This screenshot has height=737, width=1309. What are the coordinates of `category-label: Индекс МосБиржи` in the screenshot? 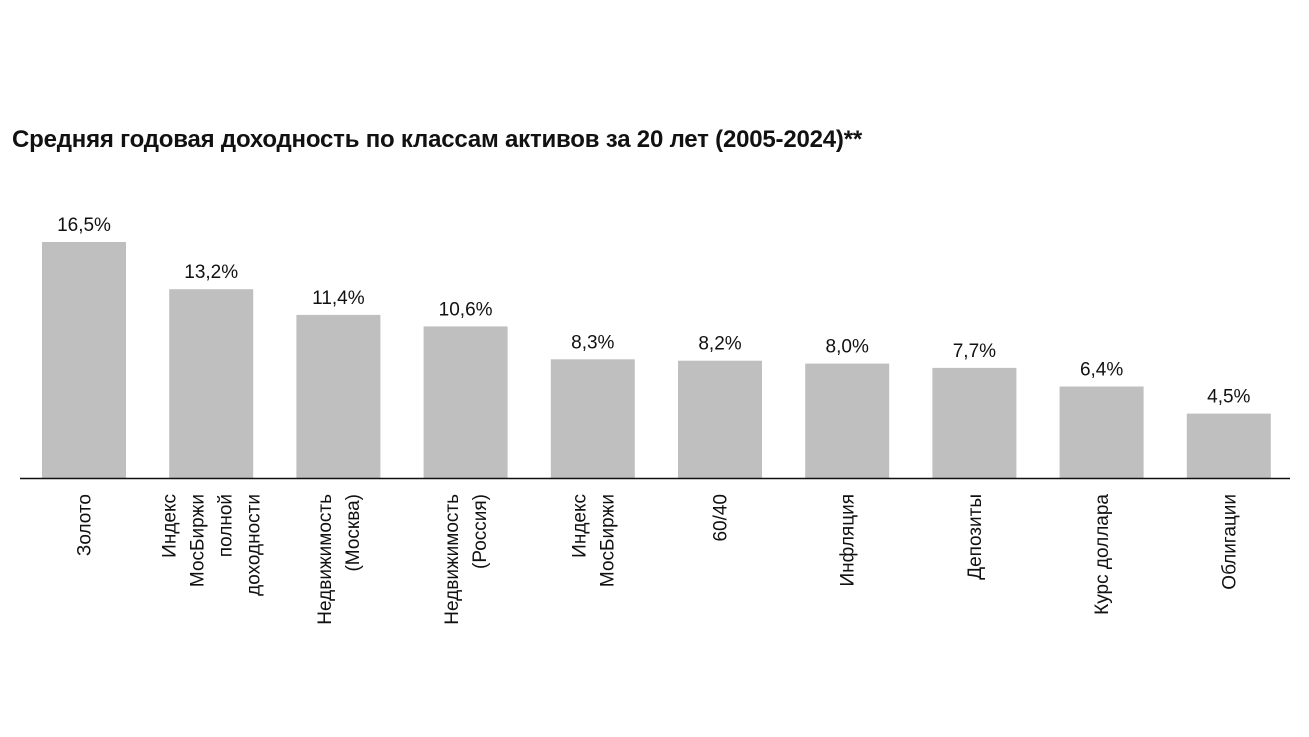 It's located at (593, 540).